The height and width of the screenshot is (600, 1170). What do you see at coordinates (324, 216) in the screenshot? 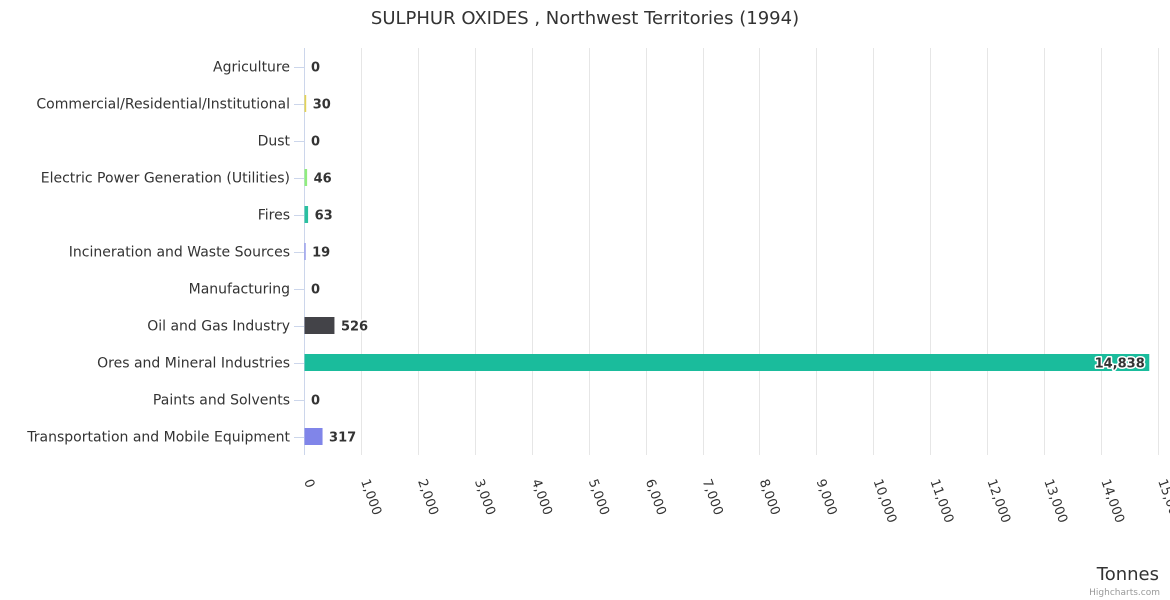
I see `data-label: 63` at bounding box center [324, 216].